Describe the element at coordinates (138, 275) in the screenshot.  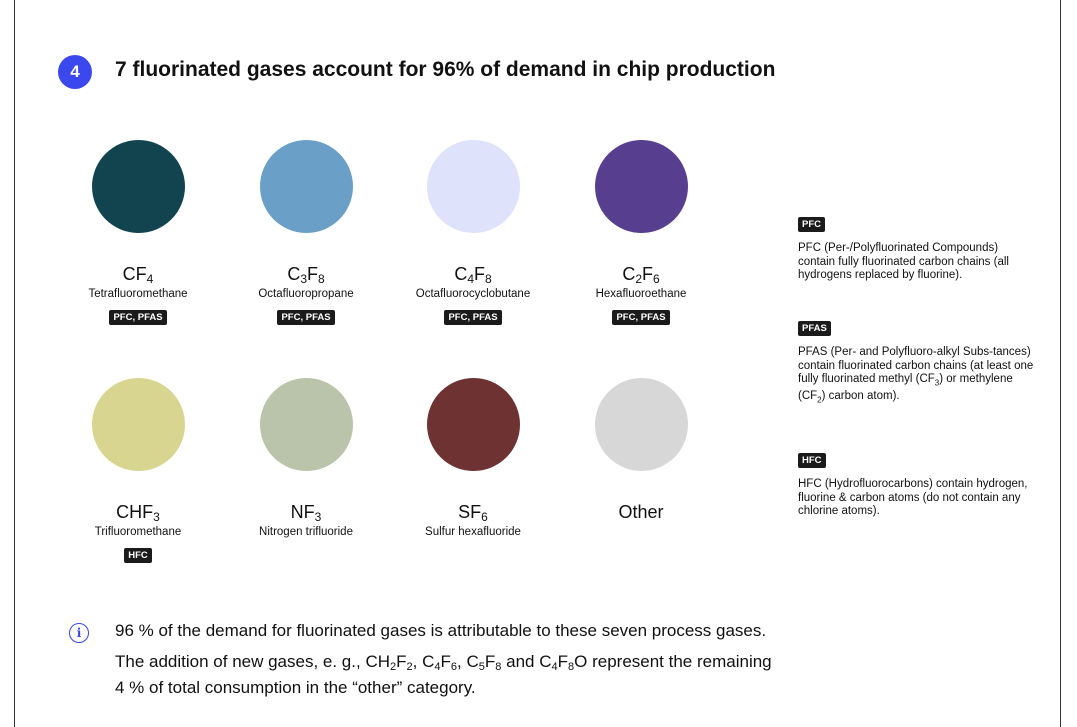
I see `gas-formula: CF4` at that location.